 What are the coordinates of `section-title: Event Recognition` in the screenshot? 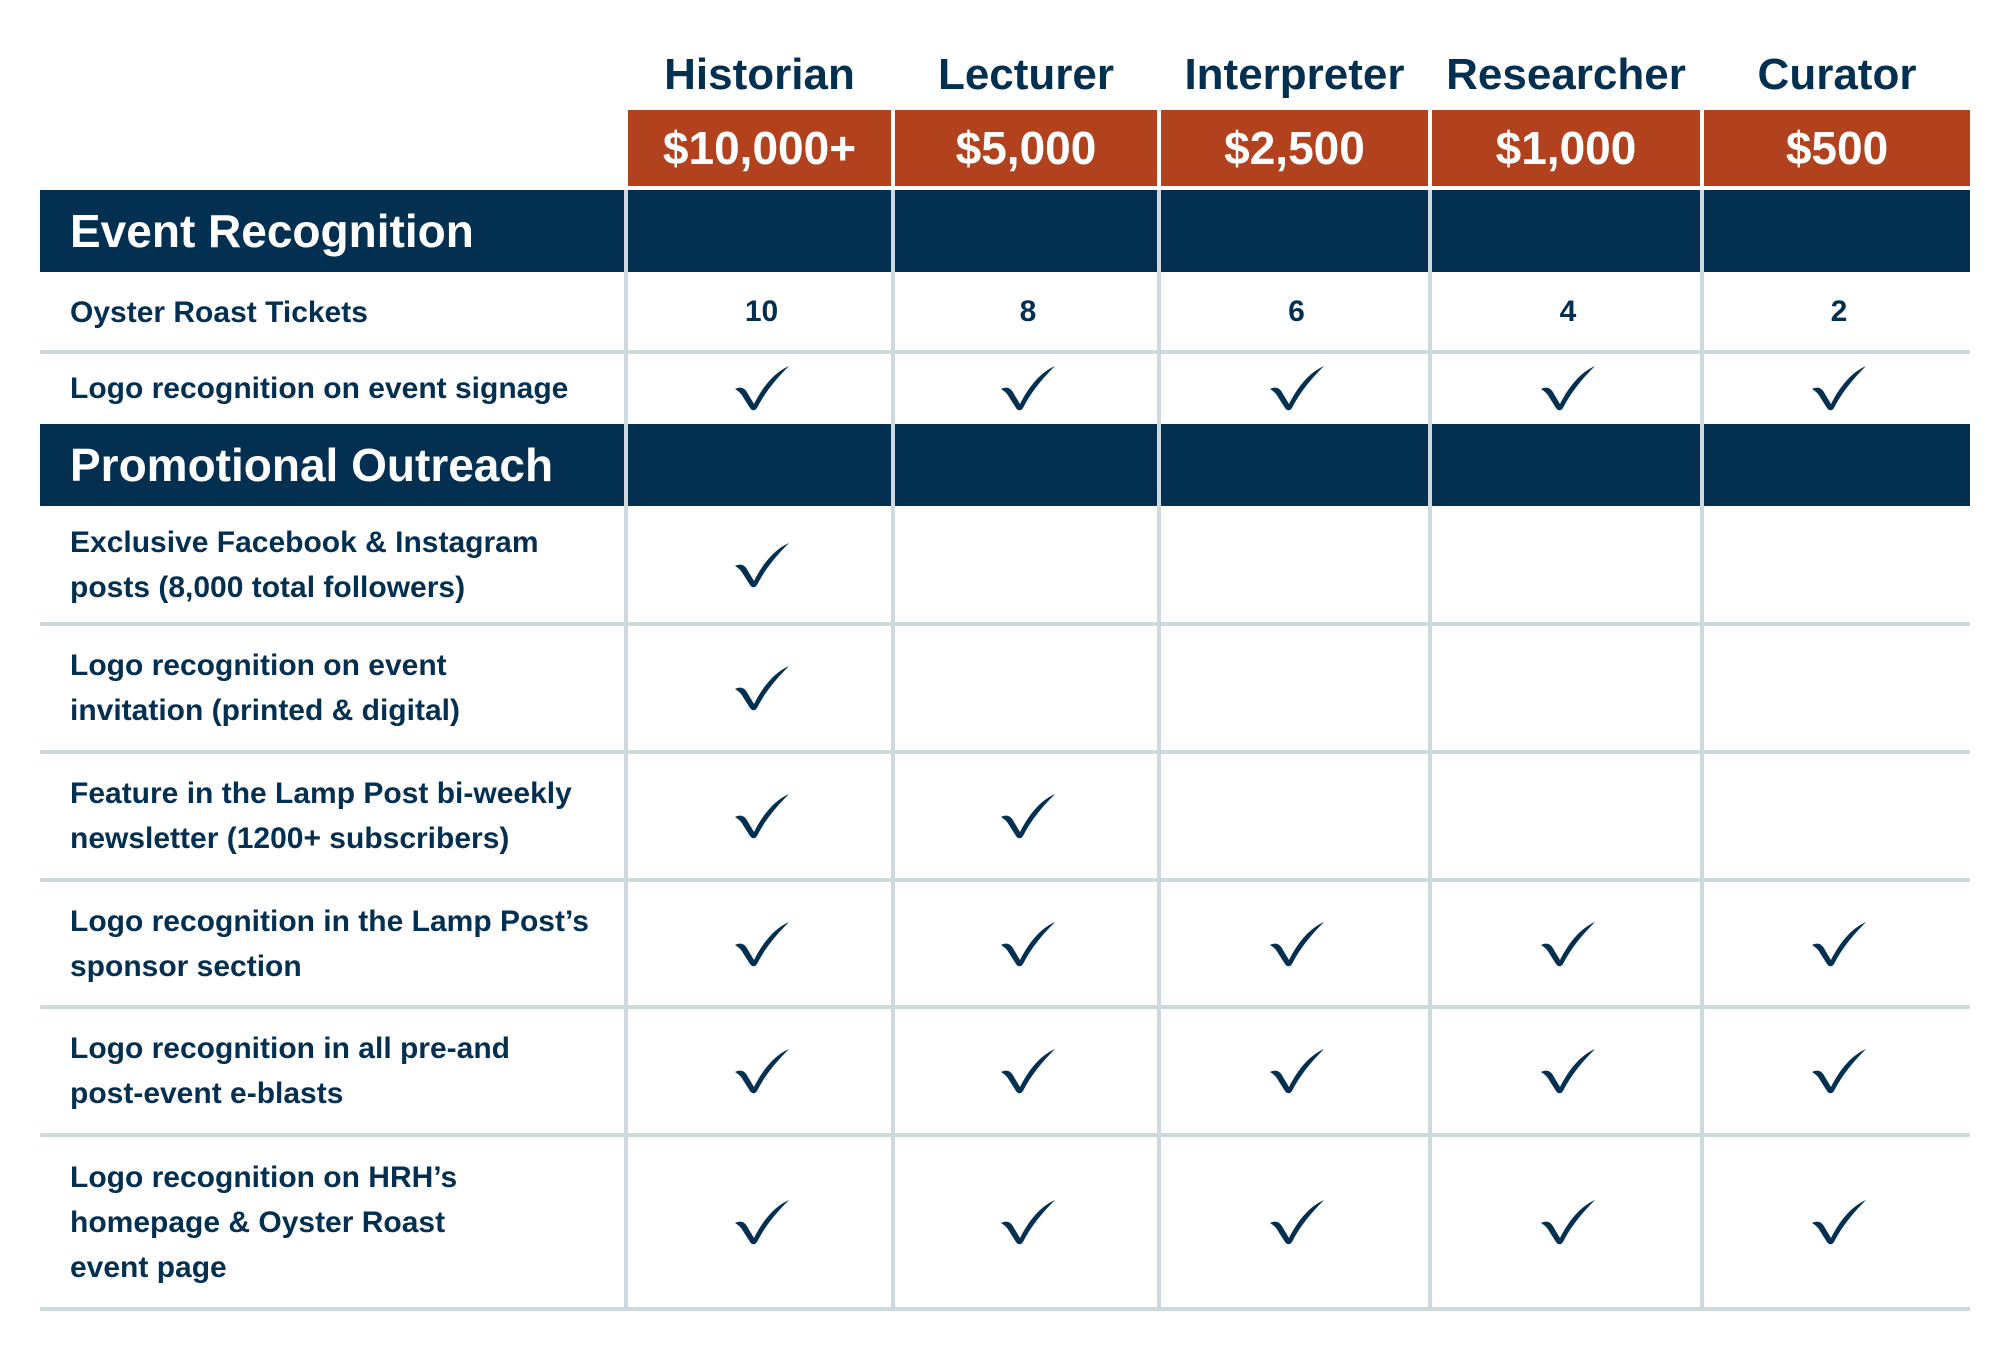 It's located at (272, 231).